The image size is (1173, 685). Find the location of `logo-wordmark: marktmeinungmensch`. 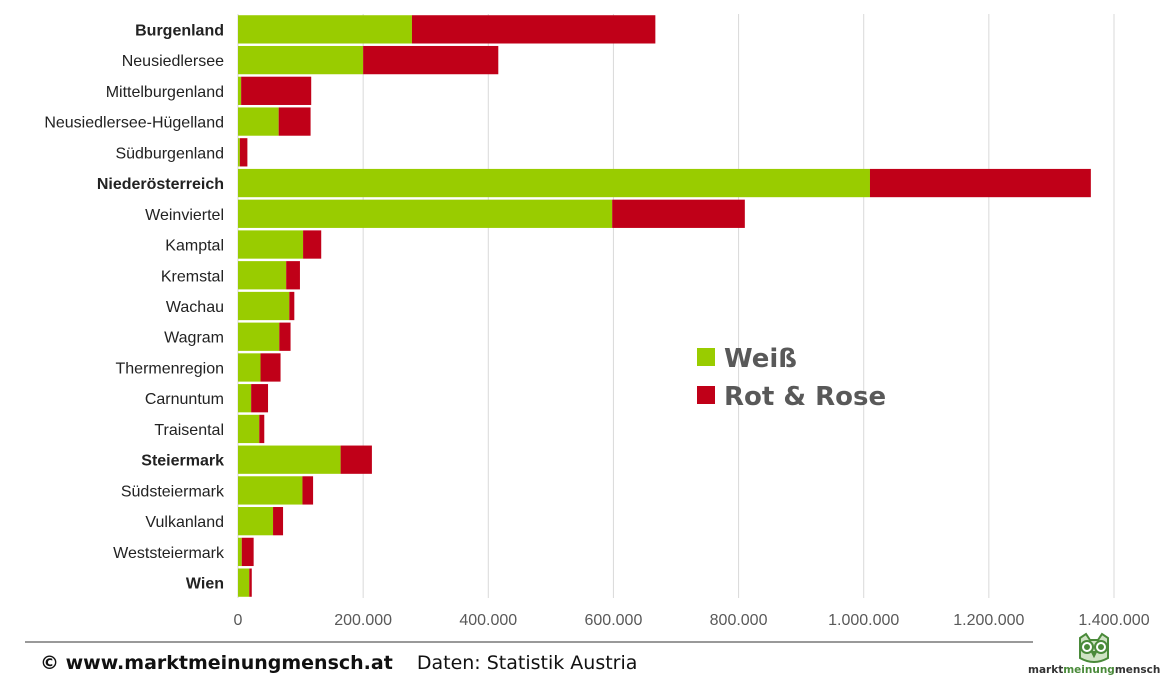

logo-wordmark: marktmeinungmensch is located at coordinates (1094, 670).